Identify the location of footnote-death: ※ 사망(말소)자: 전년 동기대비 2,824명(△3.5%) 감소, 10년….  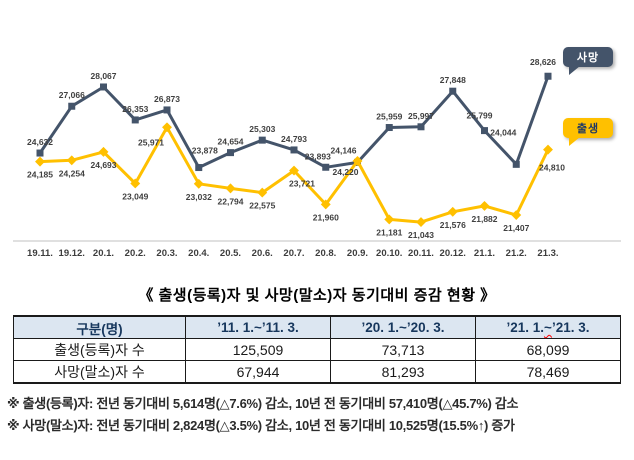
(261, 425).